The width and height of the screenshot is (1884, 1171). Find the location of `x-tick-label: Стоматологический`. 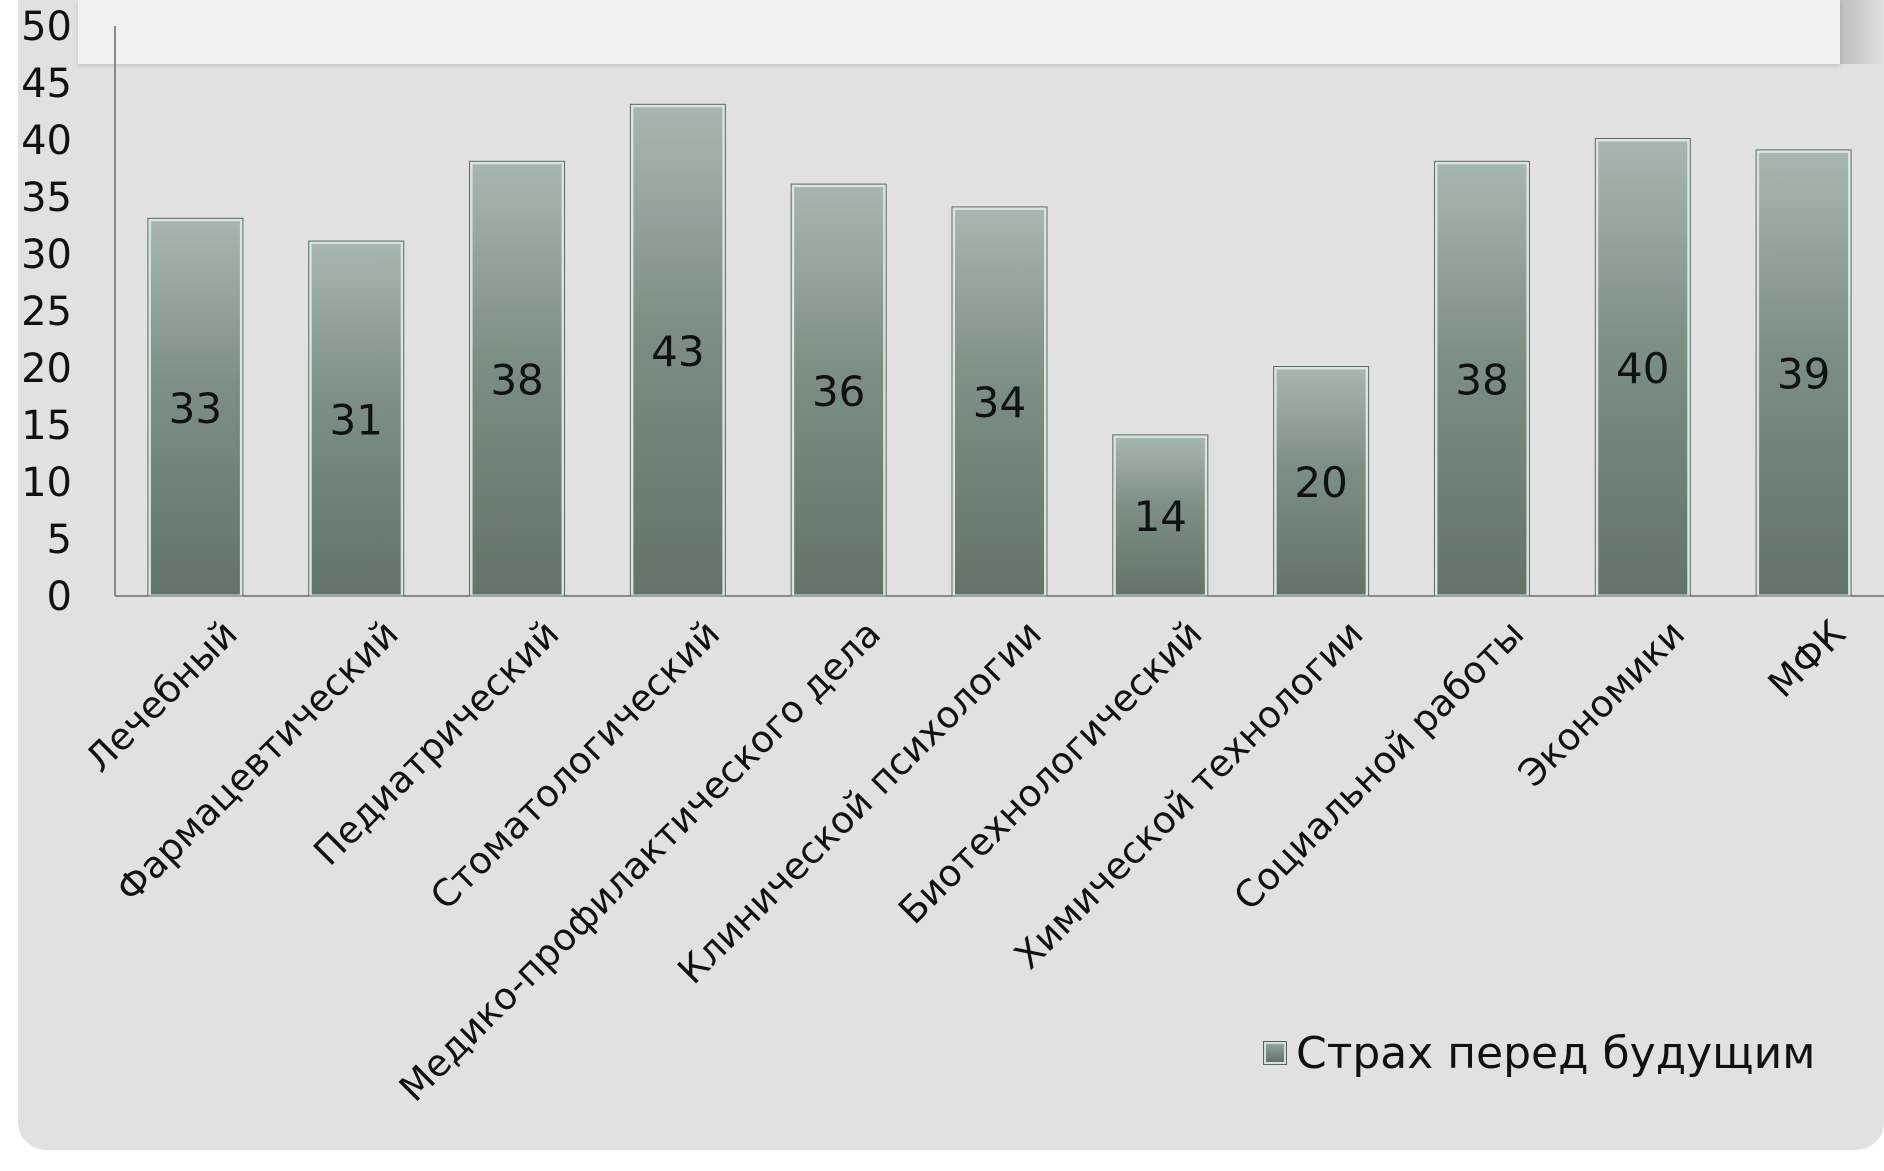

x-tick-label: Стоматологический is located at coordinates (575, 765).